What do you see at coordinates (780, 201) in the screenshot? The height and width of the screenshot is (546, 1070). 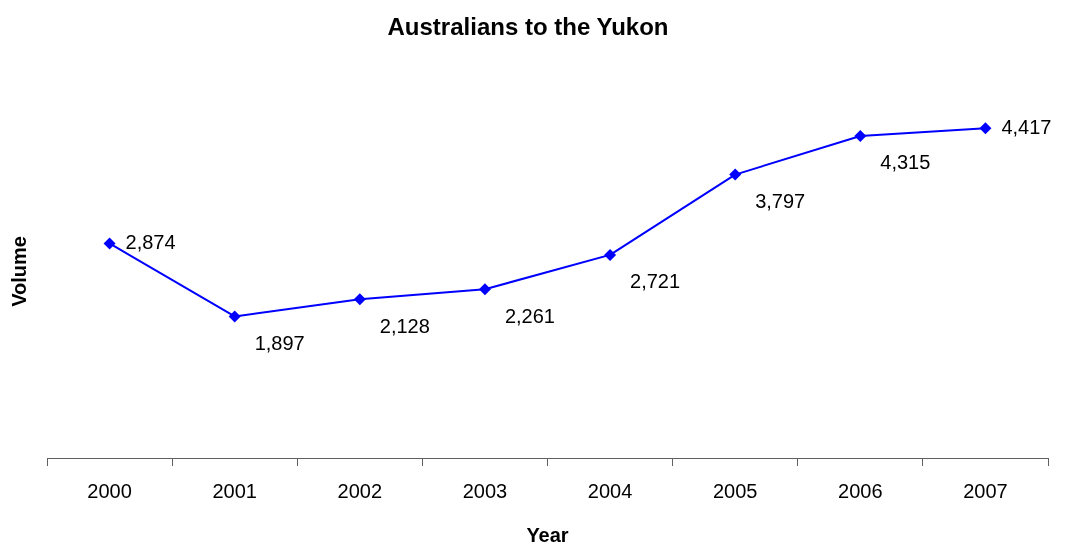 I see `data-label: 3,797` at bounding box center [780, 201].